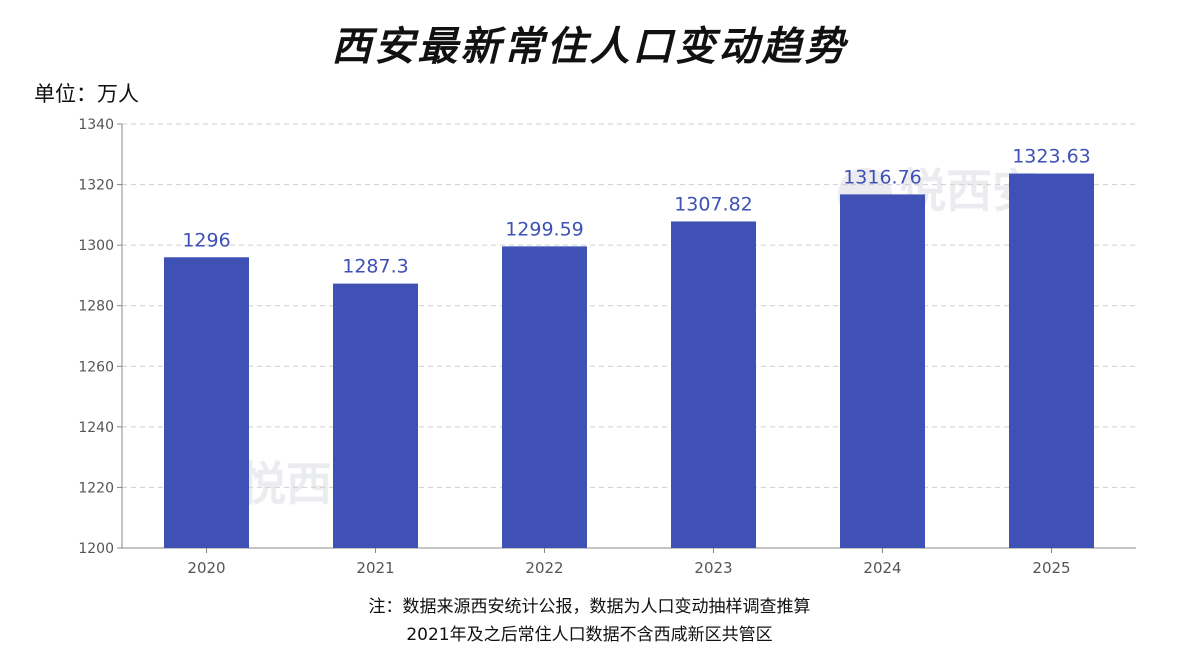  What do you see at coordinates (1051, 157) in the screenshot?
I see `data-label: 1323.63` at bounding box center [1051, 157].